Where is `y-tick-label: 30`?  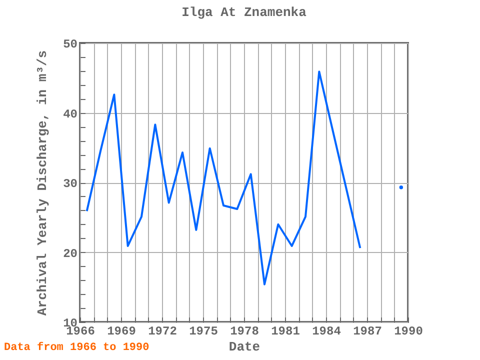
y-tick-label: 30 is located at coordinates (70, 184).